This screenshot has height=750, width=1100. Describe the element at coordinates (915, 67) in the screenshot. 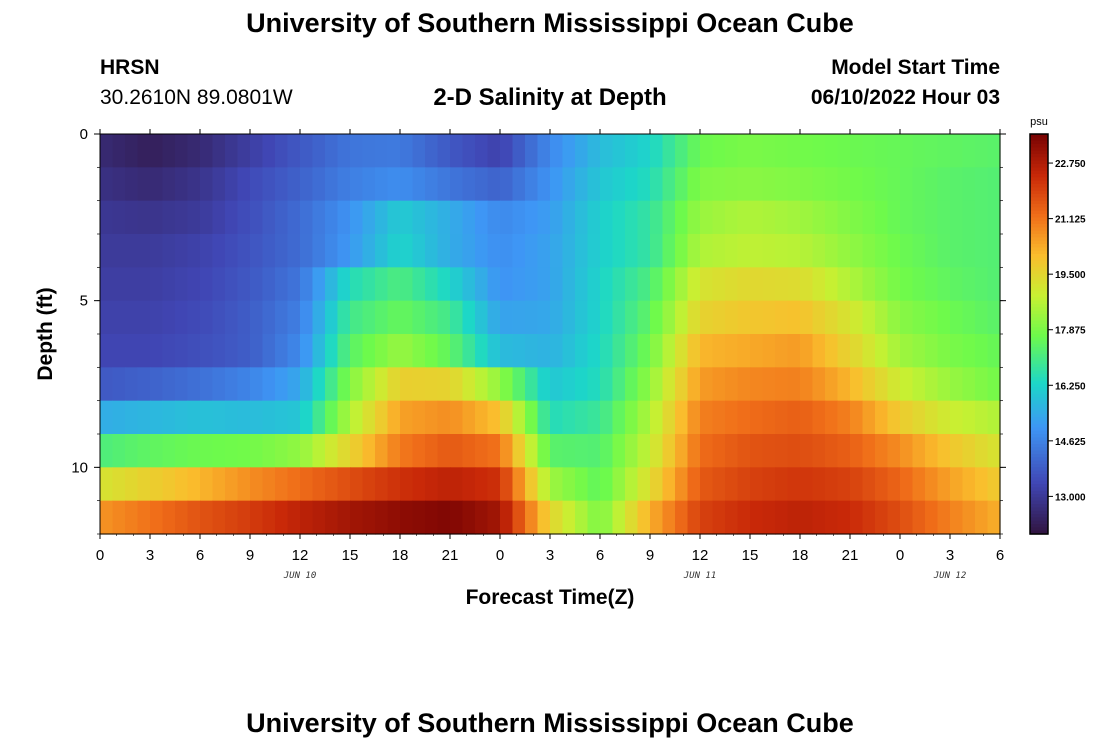

I see `model-start-label: Model Start Time` at that location.